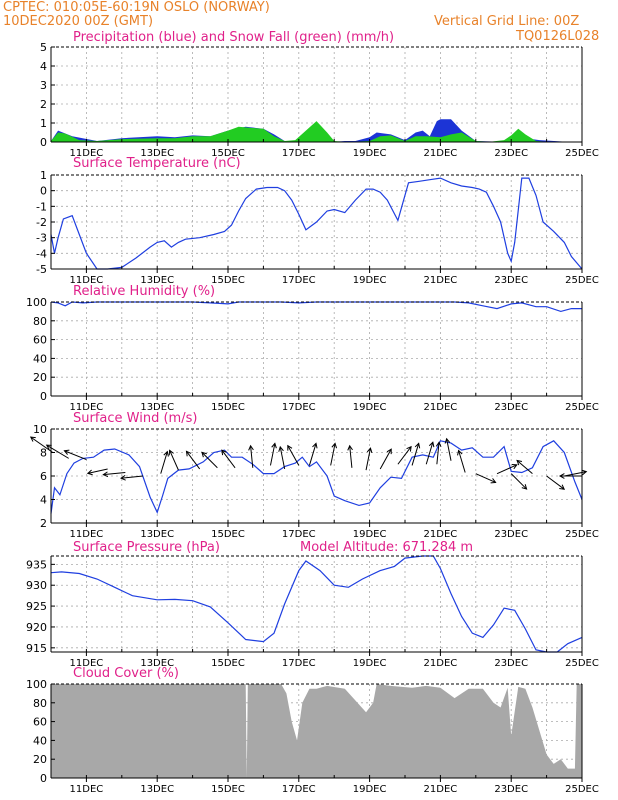  I want to click on precip-xtick-label: 19DEC, so click(370, 153).